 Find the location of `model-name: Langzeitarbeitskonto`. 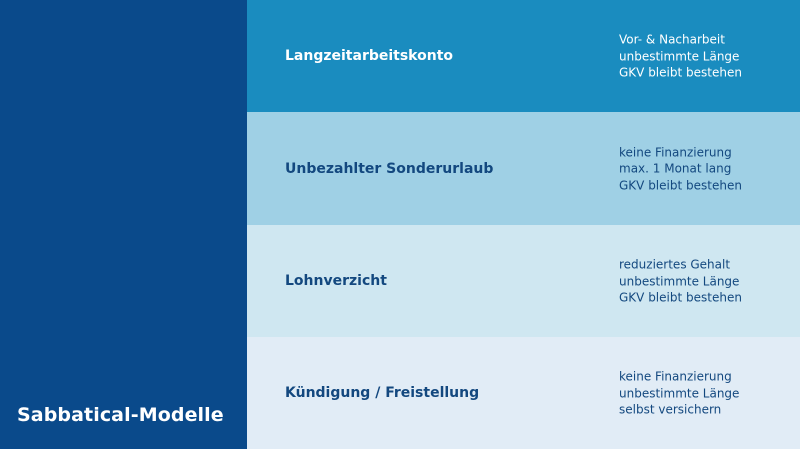

model-name: Langzeitarbeitskonto is located at coordinates (369, 56).